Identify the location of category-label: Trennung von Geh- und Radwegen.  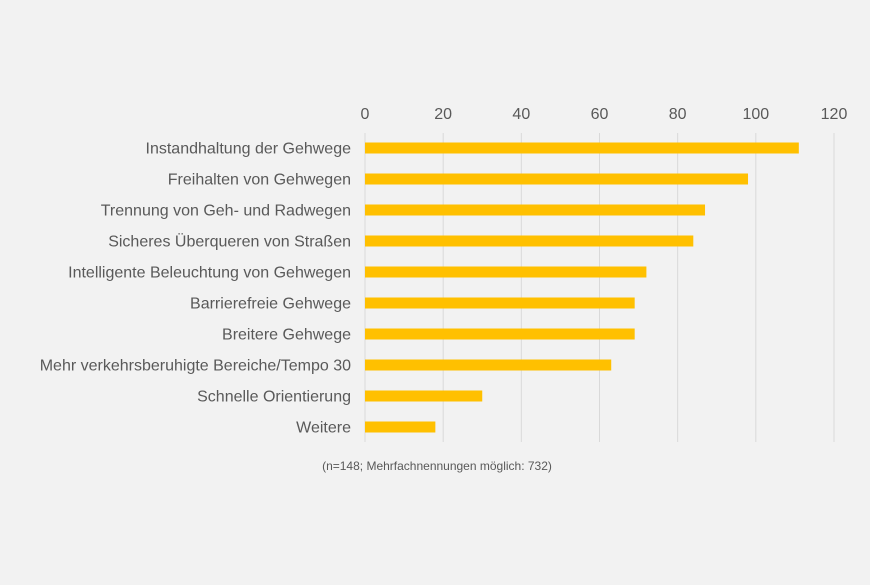
(226, 211).